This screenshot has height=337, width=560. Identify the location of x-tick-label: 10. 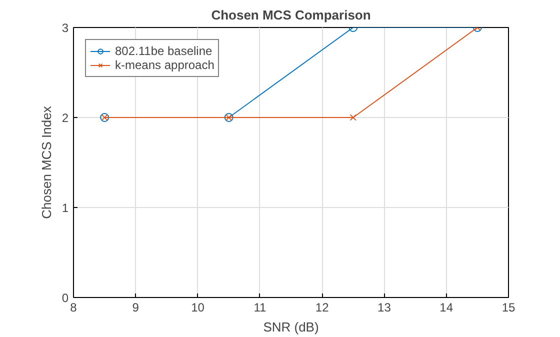
(198, 307).